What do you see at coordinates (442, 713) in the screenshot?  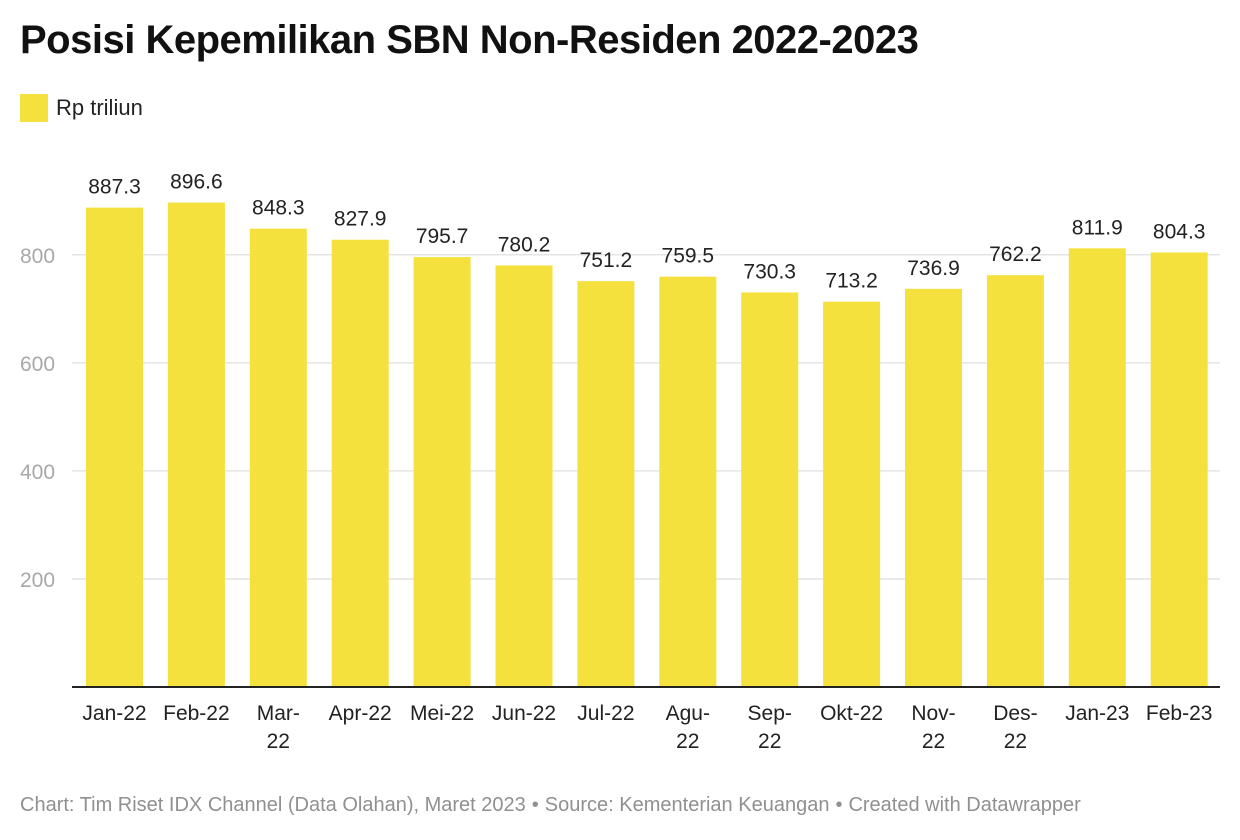 I see `x-tick-label: Mei-22` at bounding box center [442, 713].